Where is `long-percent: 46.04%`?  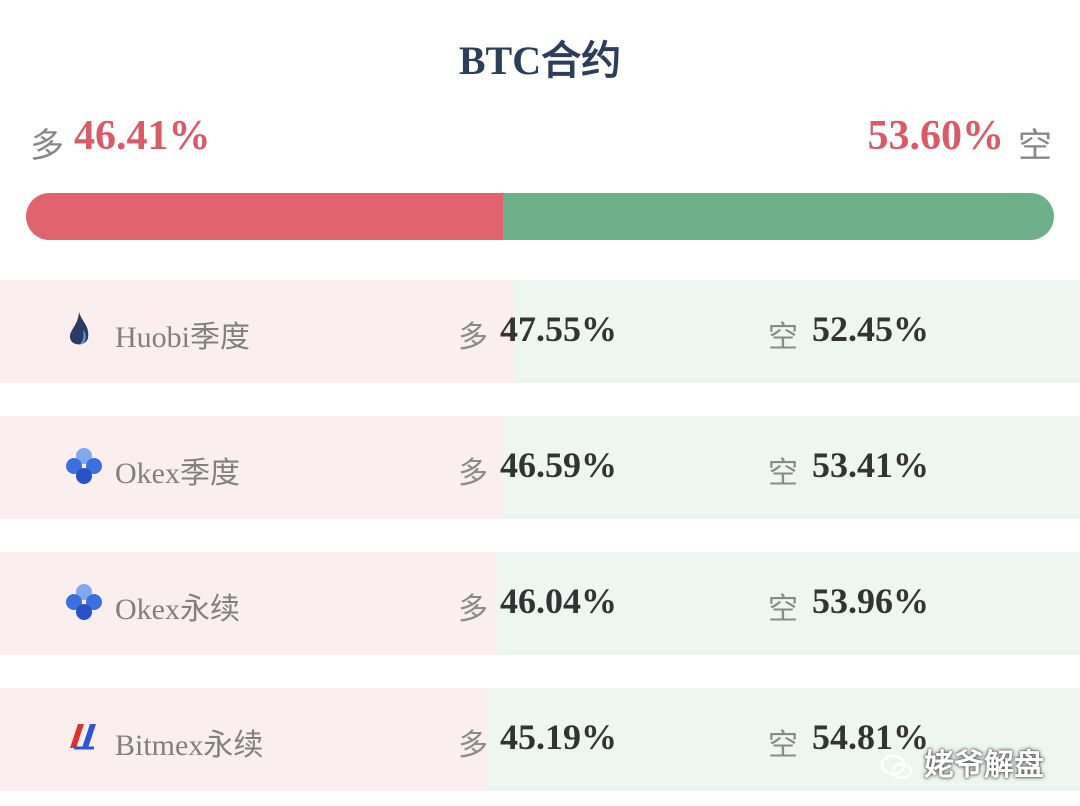 long-percent: 46.04% is located at coordinates (558, 601).